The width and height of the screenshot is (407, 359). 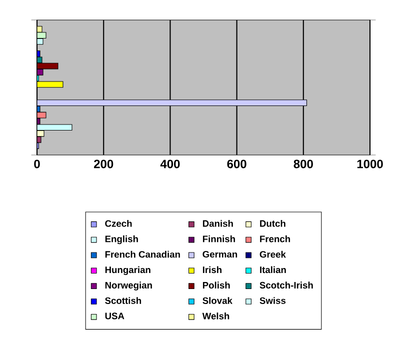 I want to click on legend-label: Polish, so click(x=216, y=285).